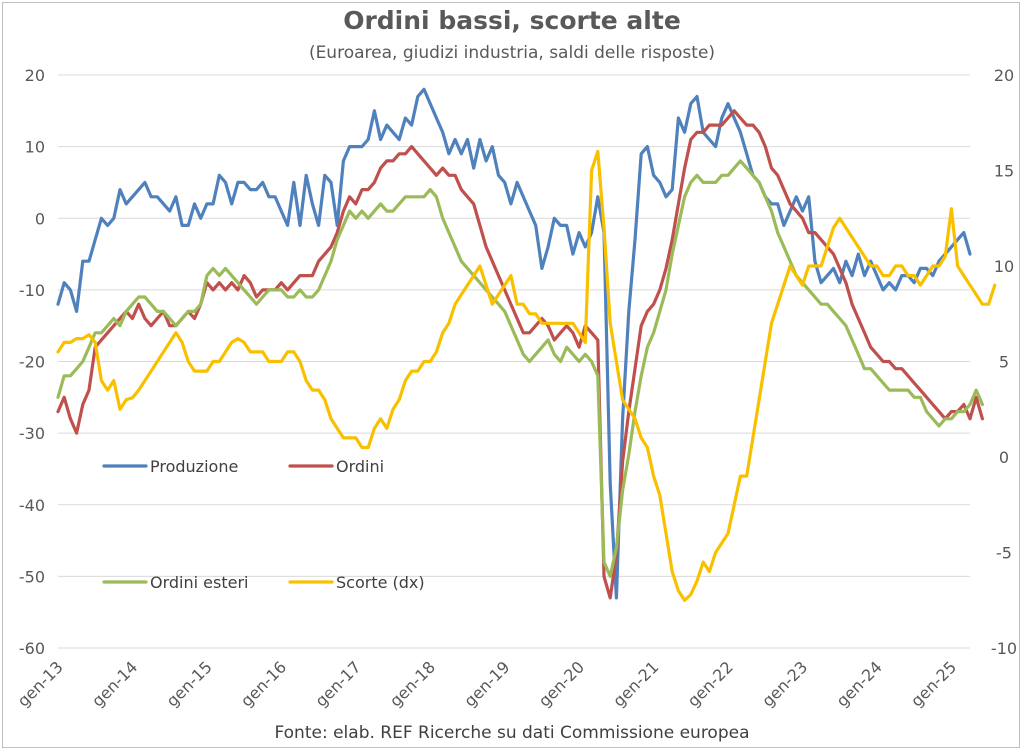 The height and width of the screenshot is (752, 1024). Describe the element at coordinates (199, 582) in the screenshot. I see `legend-label-ordini-esteri: Ordini esteri` at that location.